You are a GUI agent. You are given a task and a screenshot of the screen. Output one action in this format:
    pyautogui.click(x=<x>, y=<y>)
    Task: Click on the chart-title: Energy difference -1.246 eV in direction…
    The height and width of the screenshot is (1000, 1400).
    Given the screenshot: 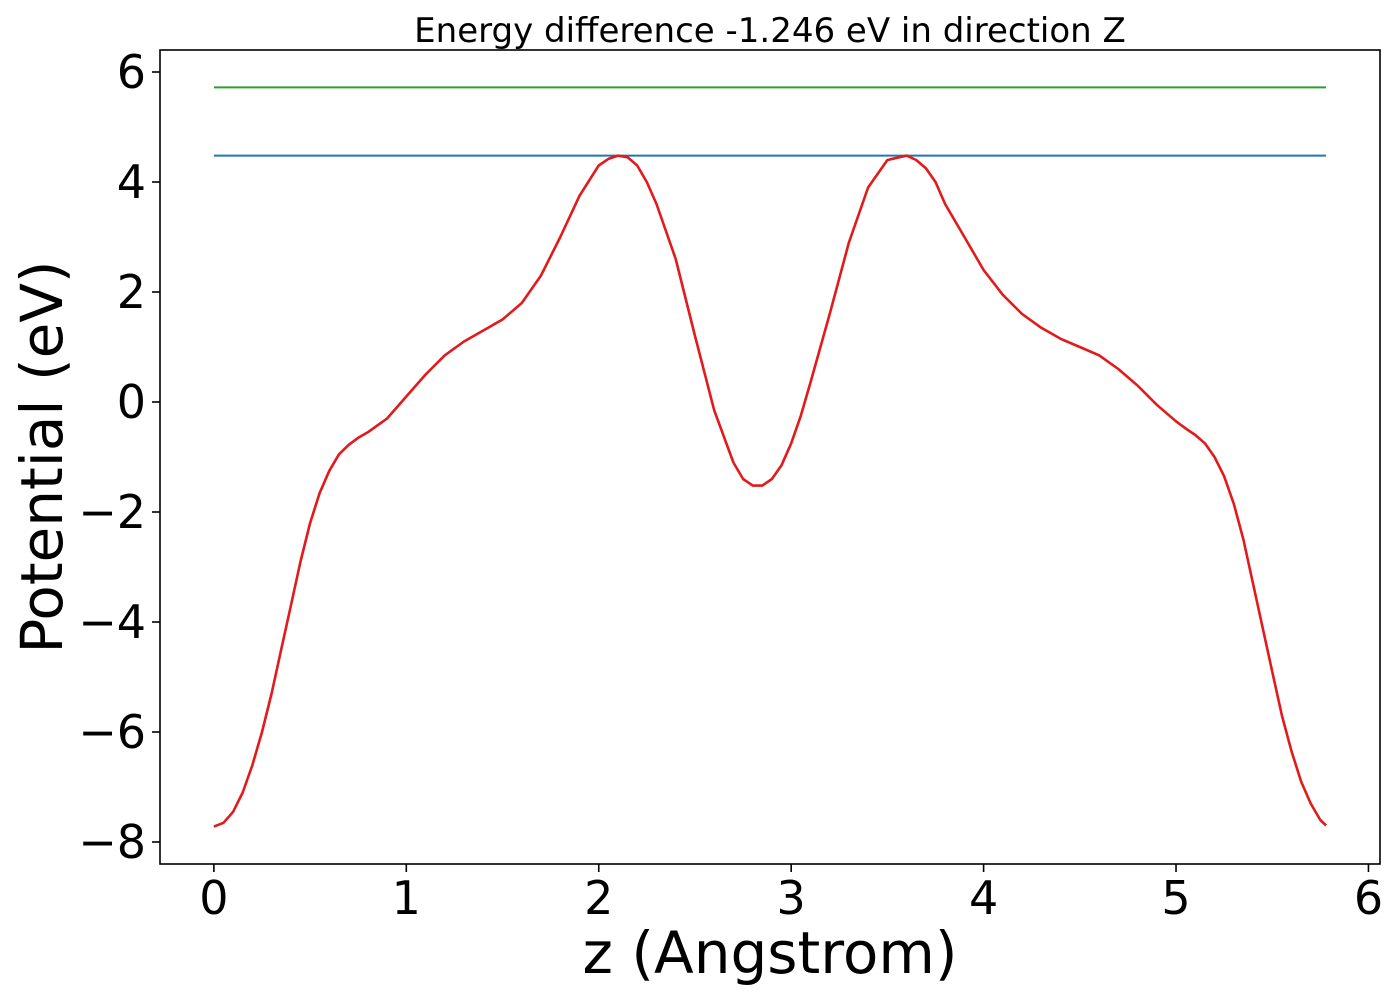 What is the action you would take?
    pyautogui.click(x=770, y=31)
    